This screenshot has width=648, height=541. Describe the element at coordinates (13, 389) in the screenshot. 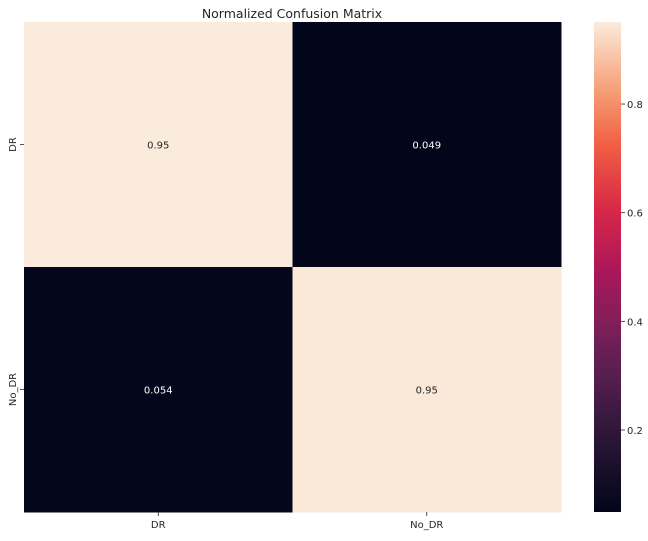

I see `y-tick-label: No_DR` at that location.